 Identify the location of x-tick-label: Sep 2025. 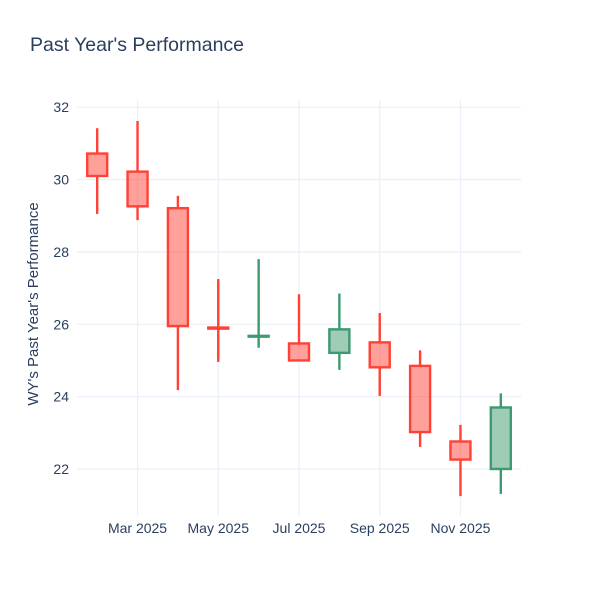
(380, 528).